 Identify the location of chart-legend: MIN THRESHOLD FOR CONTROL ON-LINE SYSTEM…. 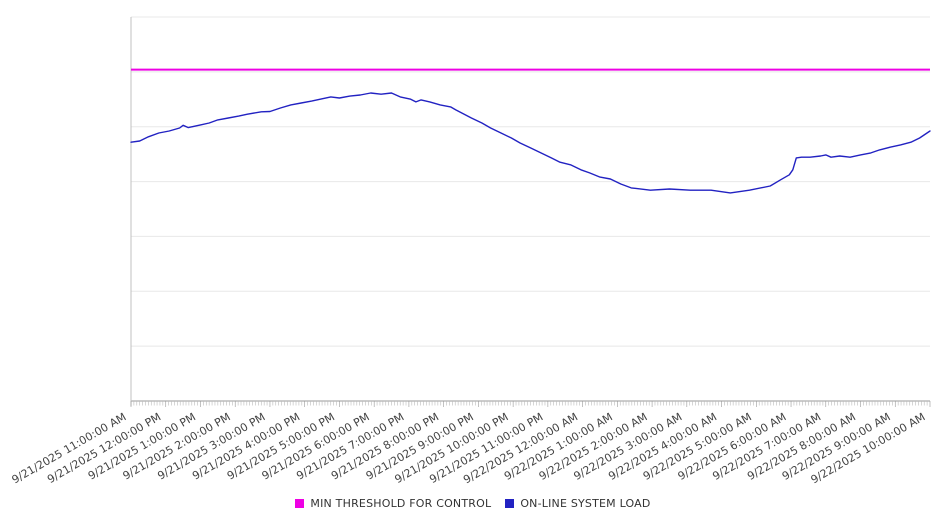
(473, 503).